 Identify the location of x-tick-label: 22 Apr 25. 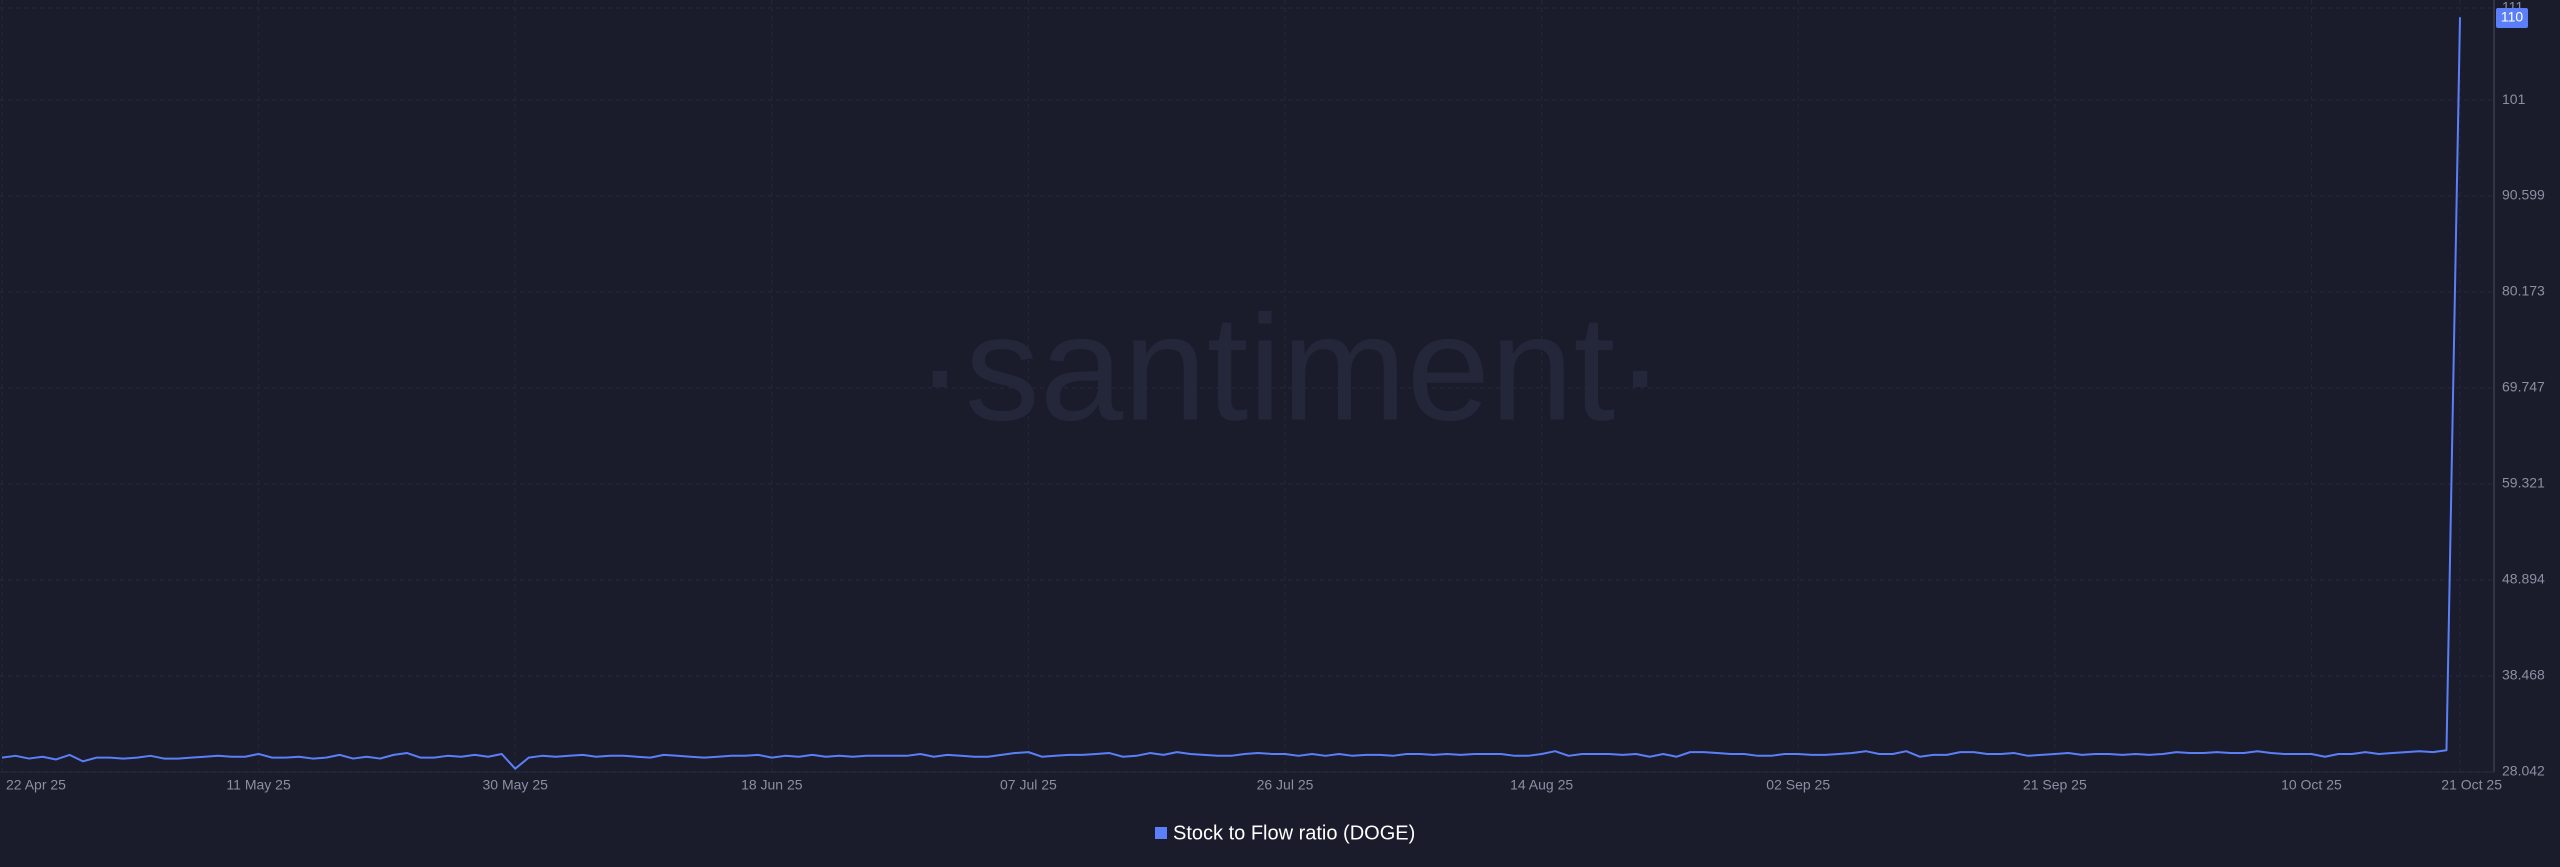
(36, 785).